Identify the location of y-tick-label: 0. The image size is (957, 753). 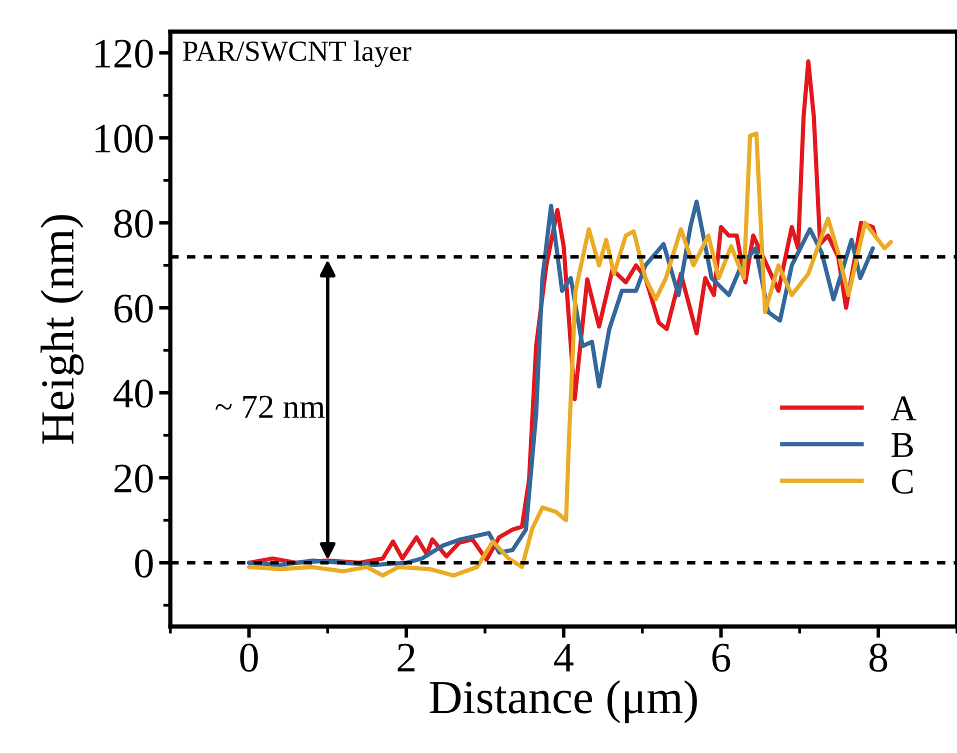
(144, 564).